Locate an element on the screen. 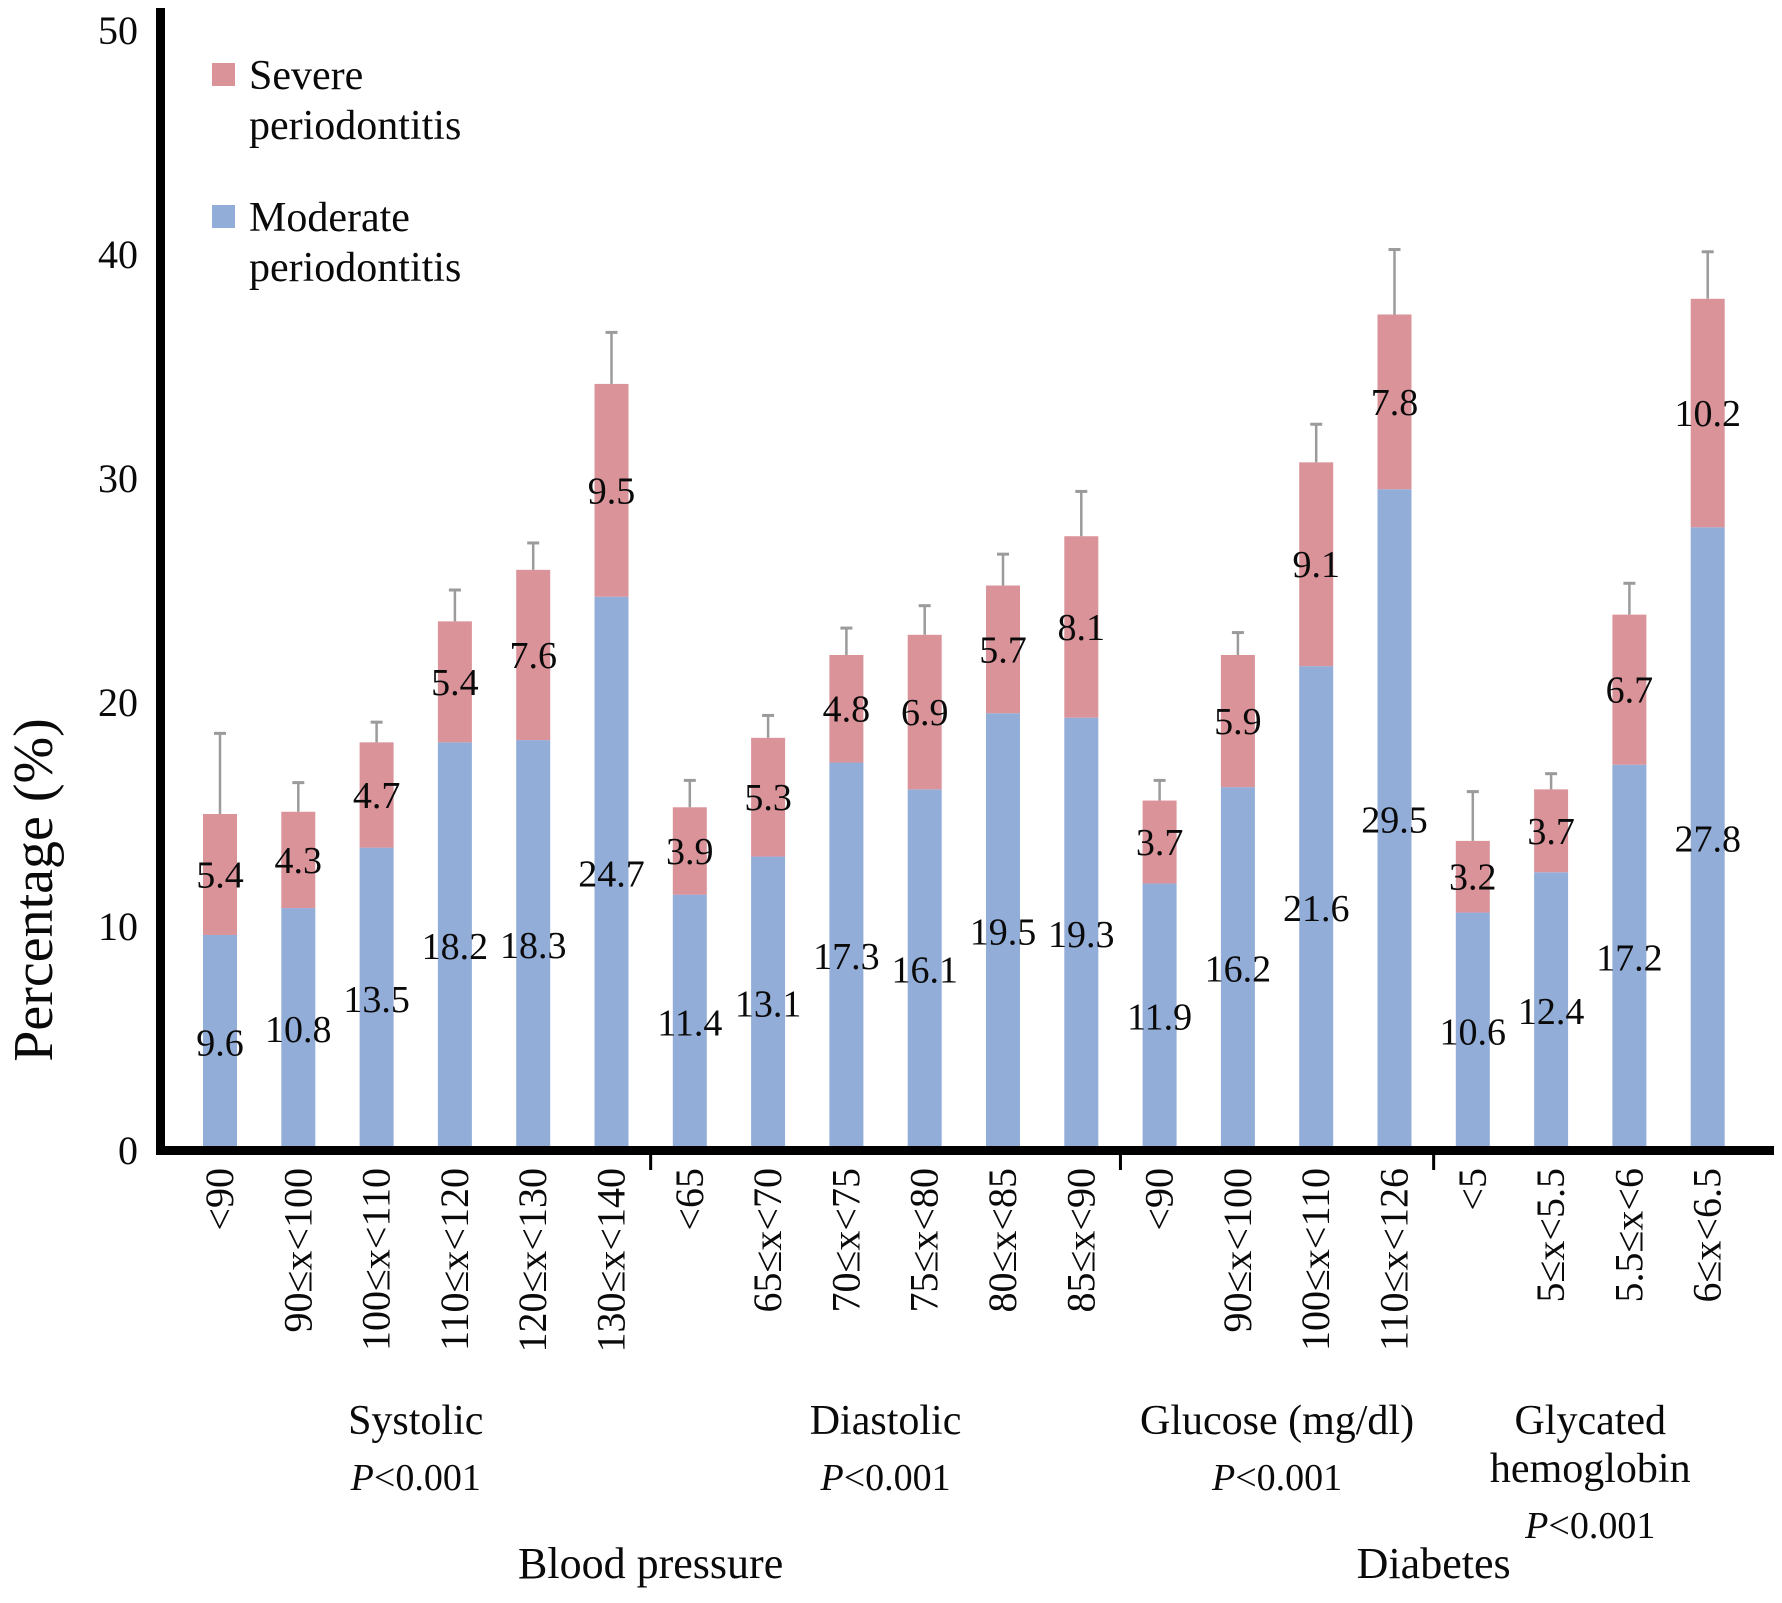  moderate-value-label: 19.5 is located at coordinates (1003, 933).